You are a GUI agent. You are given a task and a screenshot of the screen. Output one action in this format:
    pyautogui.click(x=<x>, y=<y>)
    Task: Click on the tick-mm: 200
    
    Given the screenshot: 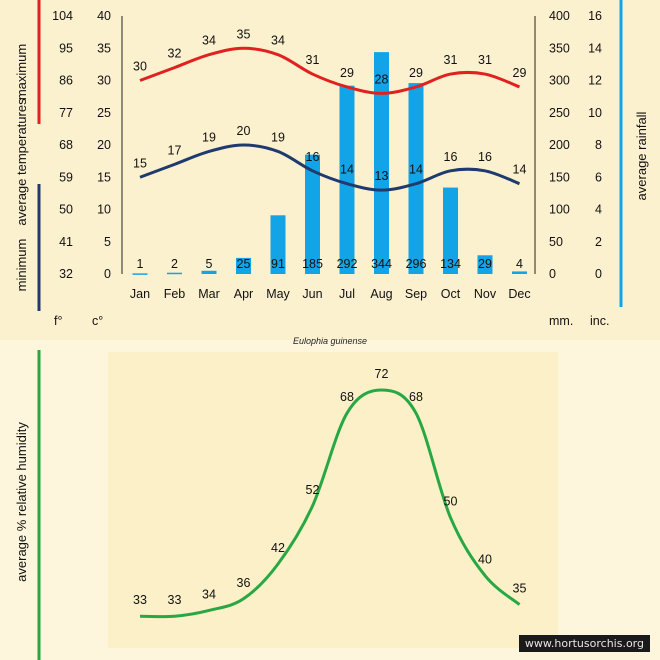 What is the action you would take?
    pyautogui.click(x=559, y=145)
    